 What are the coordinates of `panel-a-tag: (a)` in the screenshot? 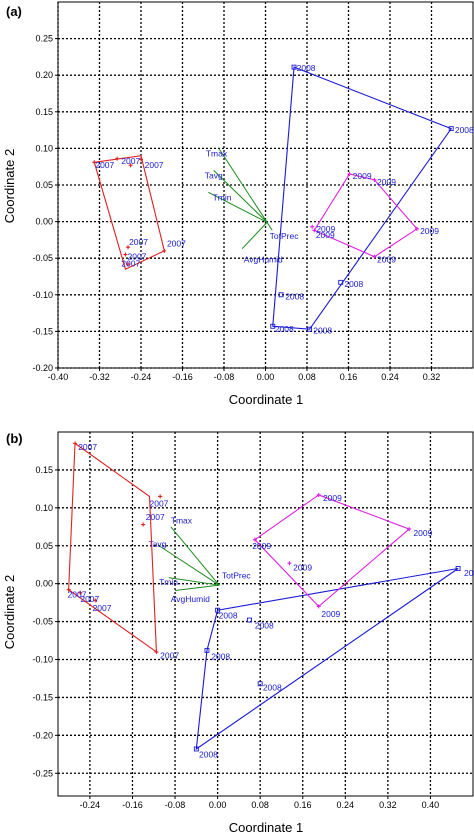 It's located at (14, 11).